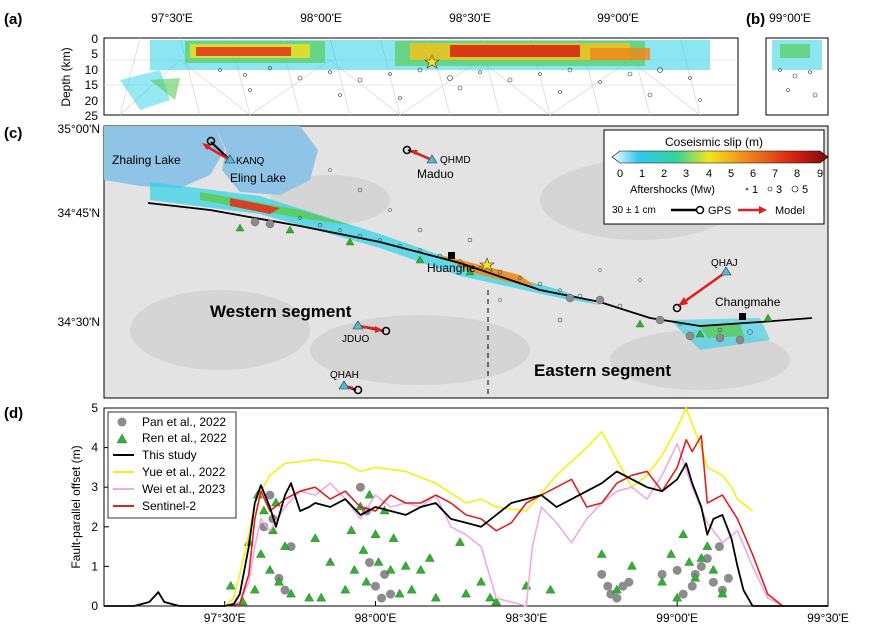  I want to click on colorbar-tick: 5, so click(731, 174).